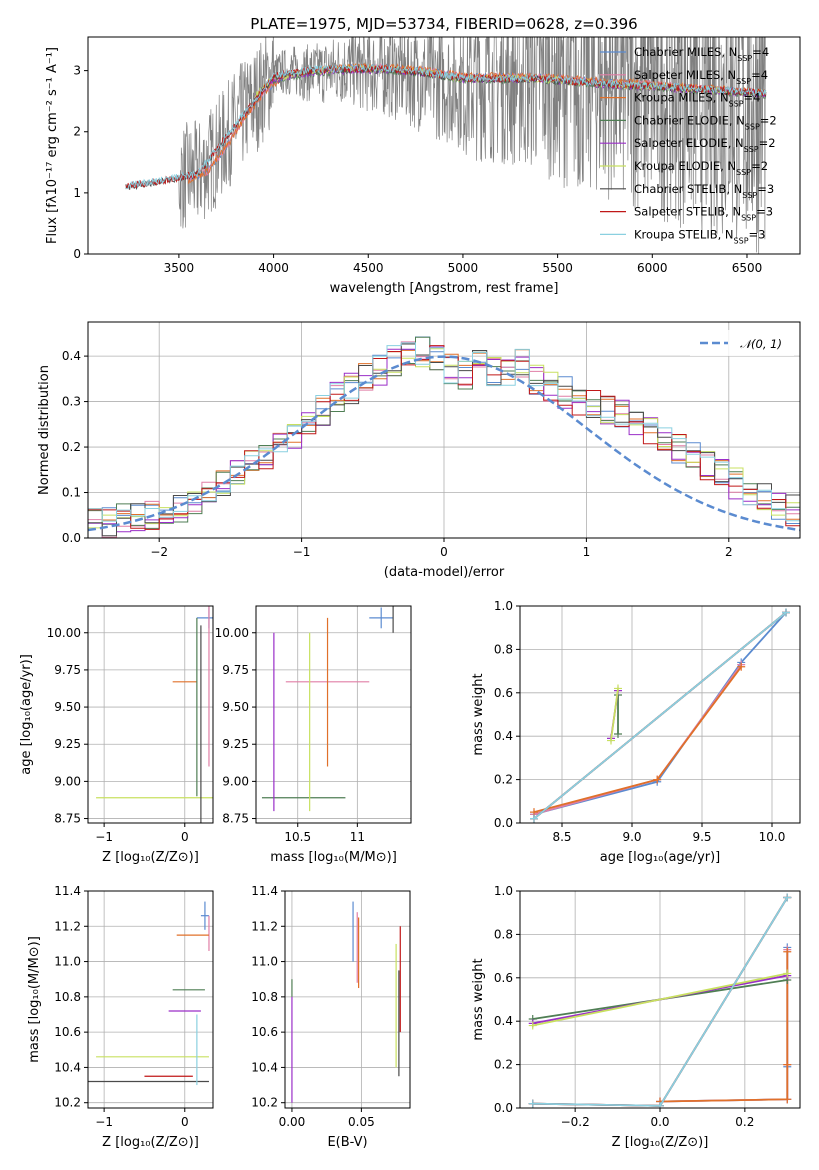 The height and width of the screenshot is (1170, 819). What do you see at coordinates (687, 212) in the screenshot?
I see `legend-entry-text: Salpeter STELIB, N` at bounding box center [687, 212].